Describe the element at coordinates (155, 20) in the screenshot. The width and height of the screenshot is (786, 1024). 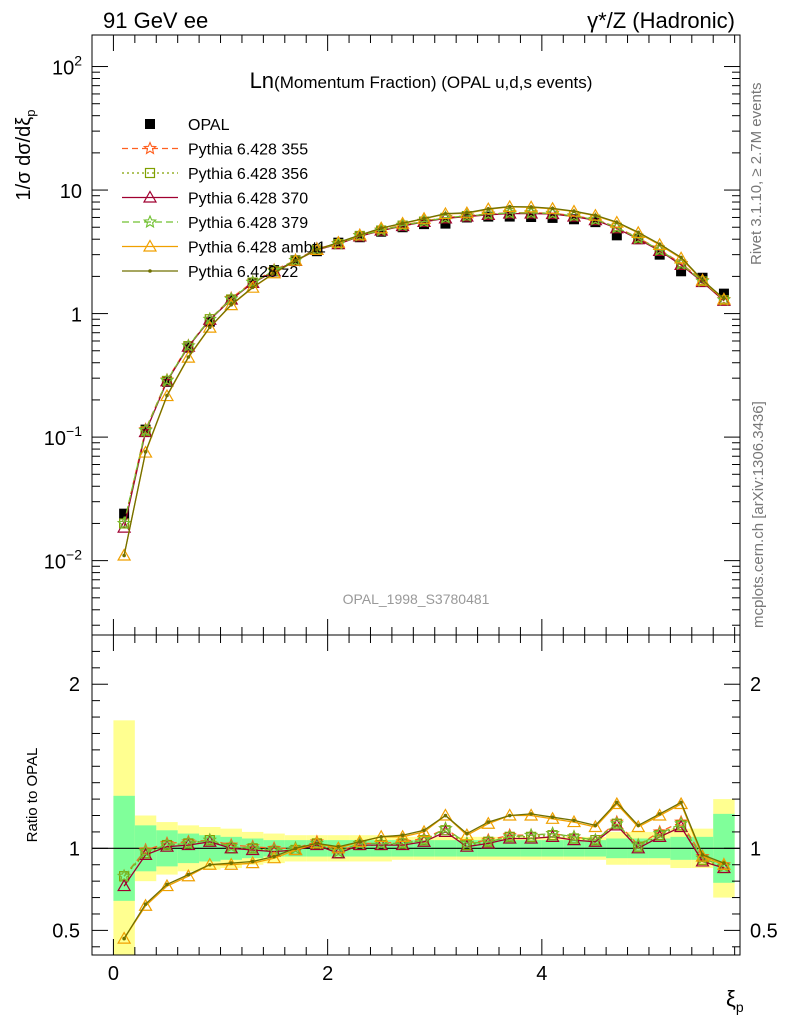
I see `header-left: 91 GeV ee` at that location.